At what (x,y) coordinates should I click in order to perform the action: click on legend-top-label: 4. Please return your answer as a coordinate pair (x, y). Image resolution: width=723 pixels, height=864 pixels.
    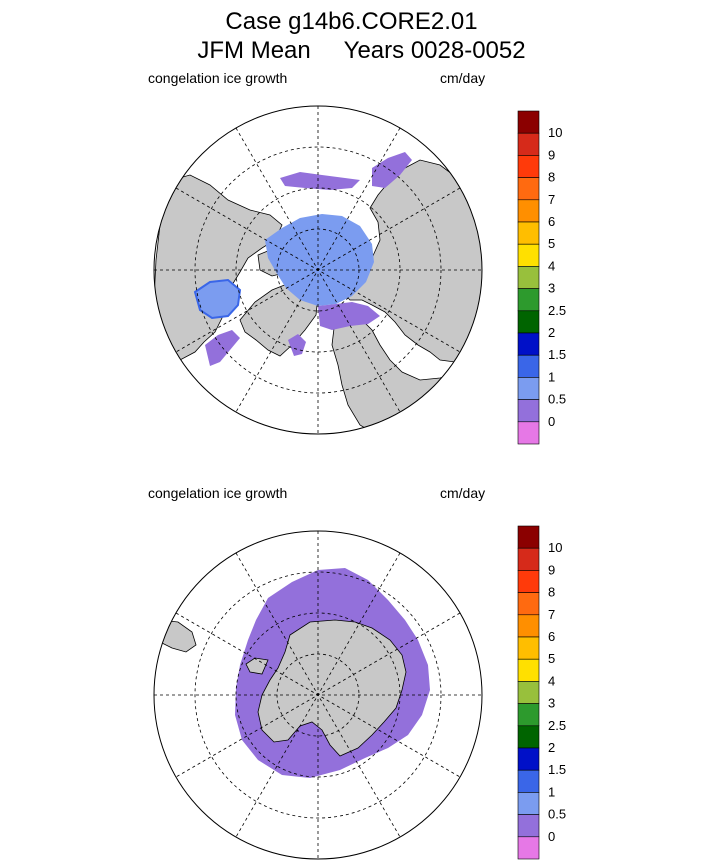
    Looking at the image, I should click on (551, 265).